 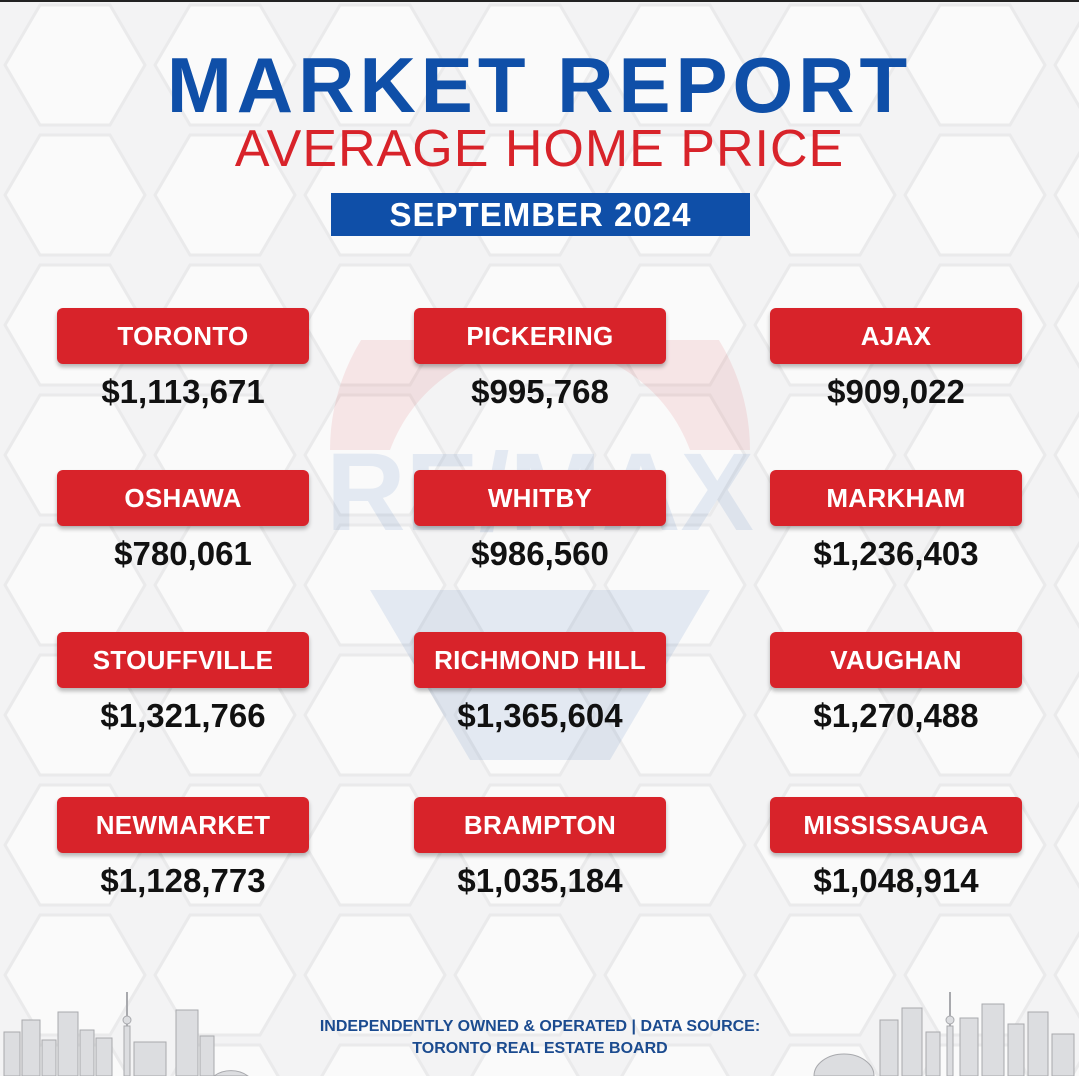 I want to click on city-card-markham: MARKHAM $1,236,403, so click(x=896, y=521).